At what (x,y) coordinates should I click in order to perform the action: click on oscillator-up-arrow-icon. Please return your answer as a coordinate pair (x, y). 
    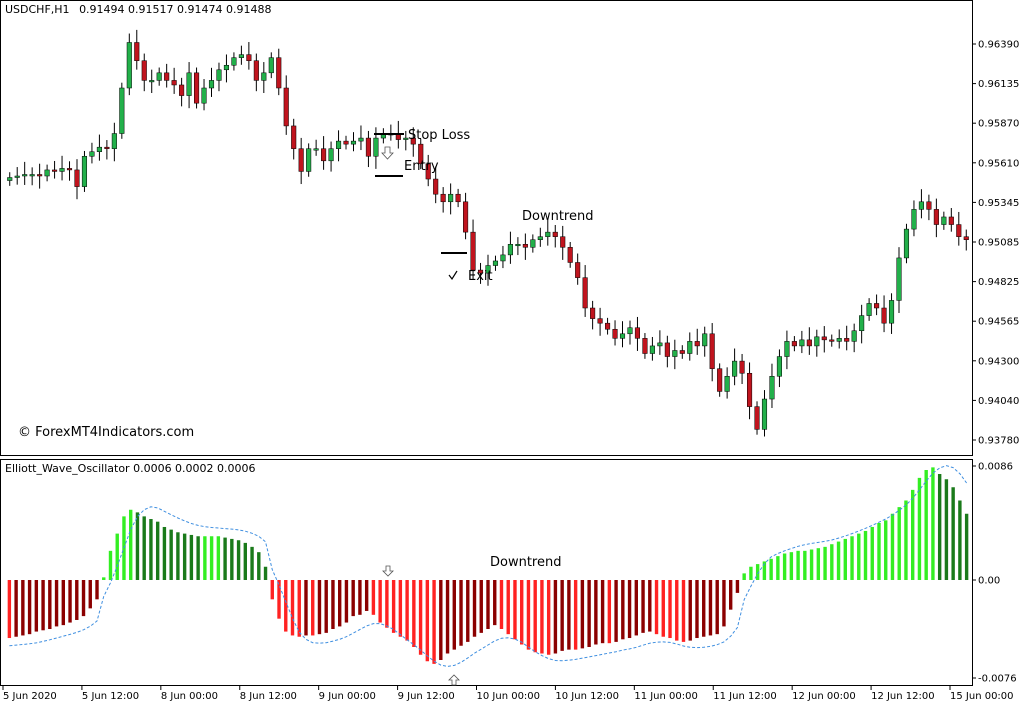
    Looking at the image, I should click on (454, 680).